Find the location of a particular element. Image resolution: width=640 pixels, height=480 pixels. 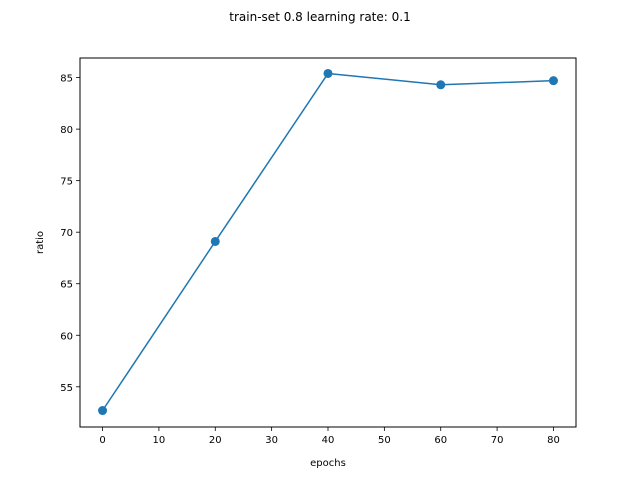

x-tick-label: 30 is located at coordinates (271, 440).